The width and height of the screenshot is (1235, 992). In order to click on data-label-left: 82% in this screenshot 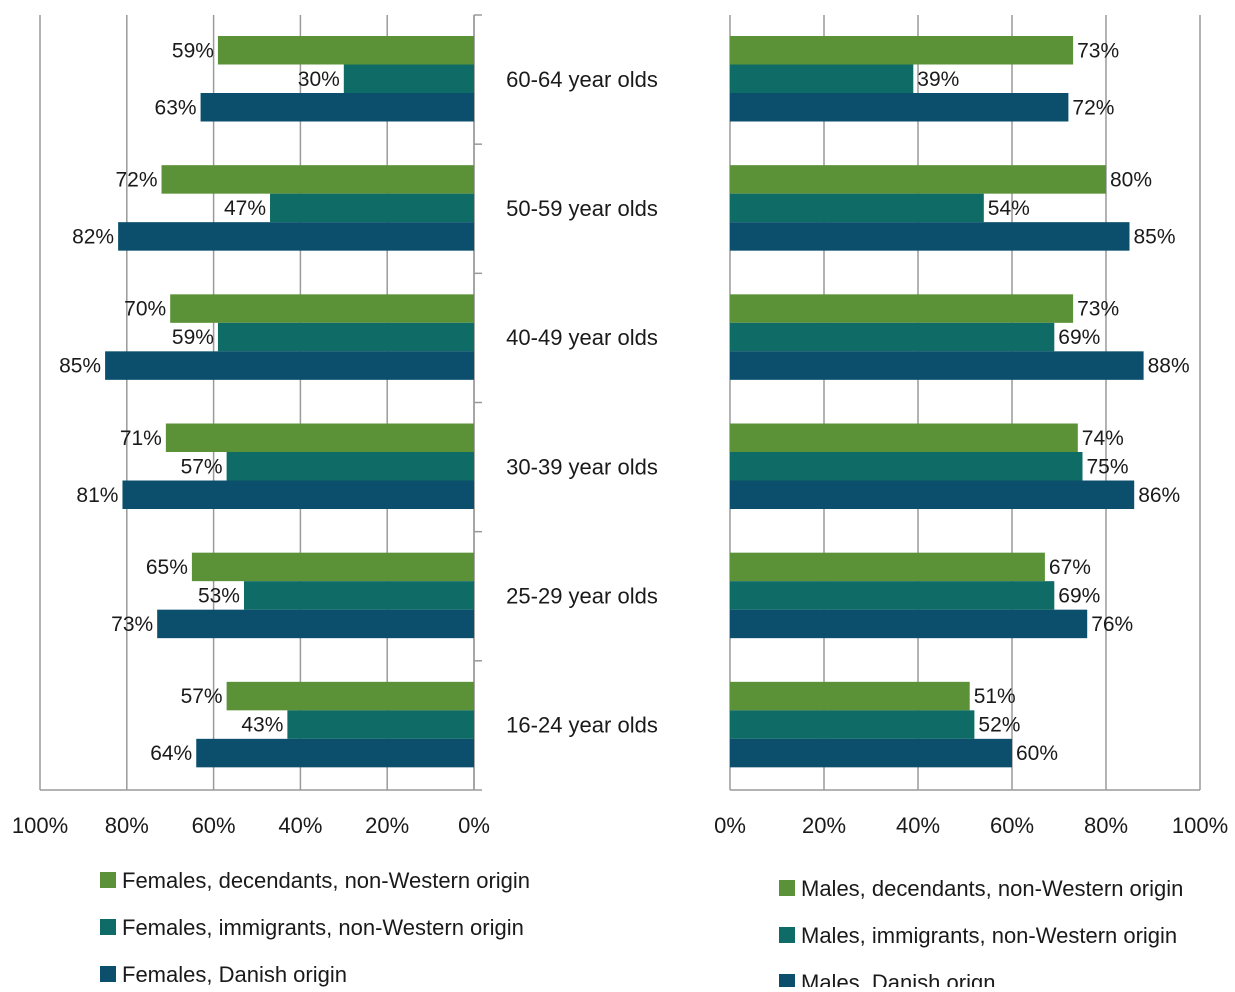, I will do `click(93, 236)`.